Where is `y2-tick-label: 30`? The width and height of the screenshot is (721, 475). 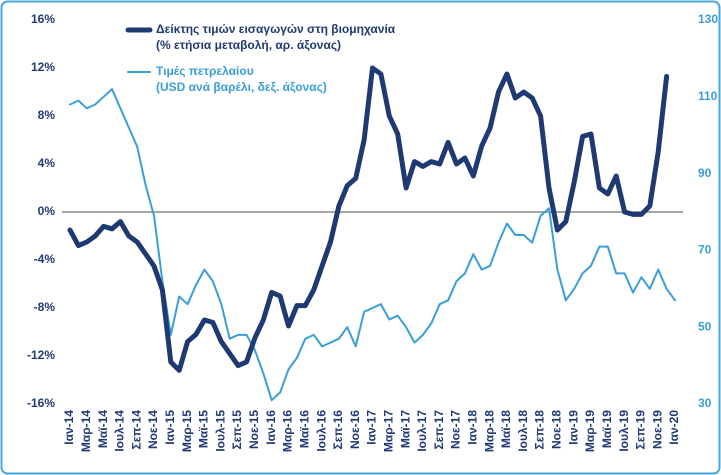
y2-tick-label: 30 is located at coordinates (705, 403).